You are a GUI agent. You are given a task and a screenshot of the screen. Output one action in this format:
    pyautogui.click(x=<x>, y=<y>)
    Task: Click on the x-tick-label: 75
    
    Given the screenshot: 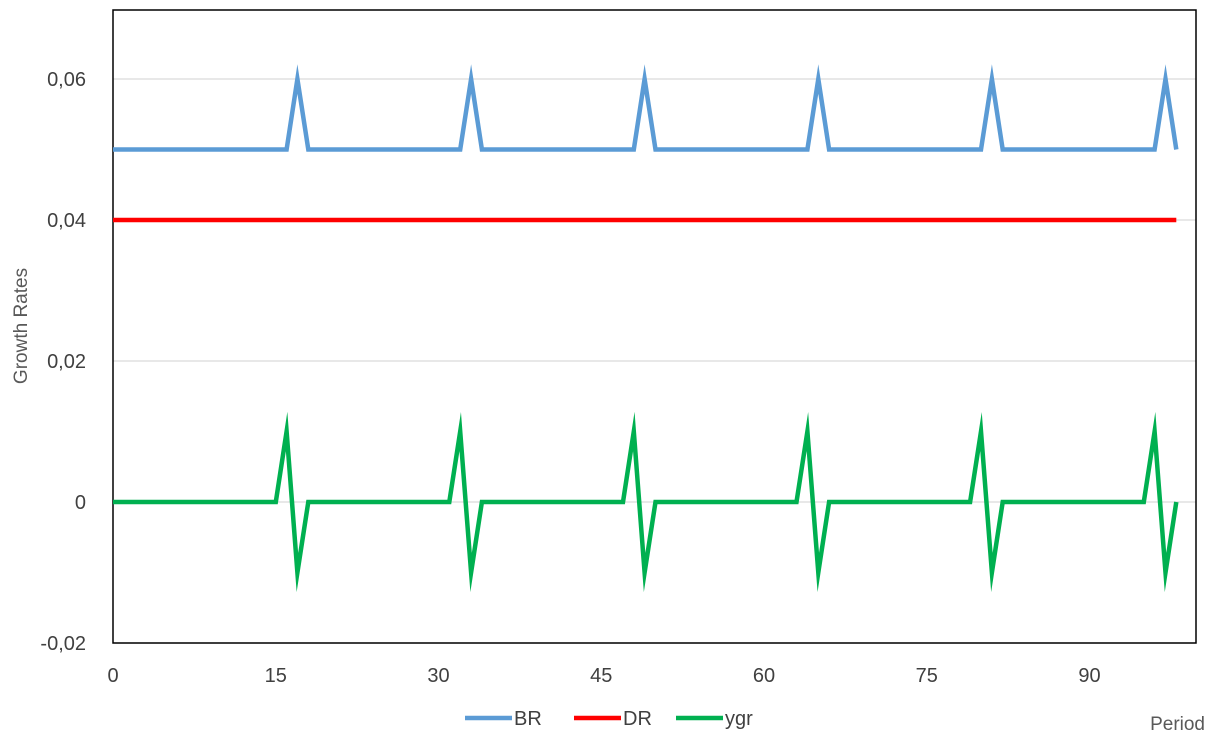 What is the action you would take?
    pyautogui.click(x=927, y=676)
    